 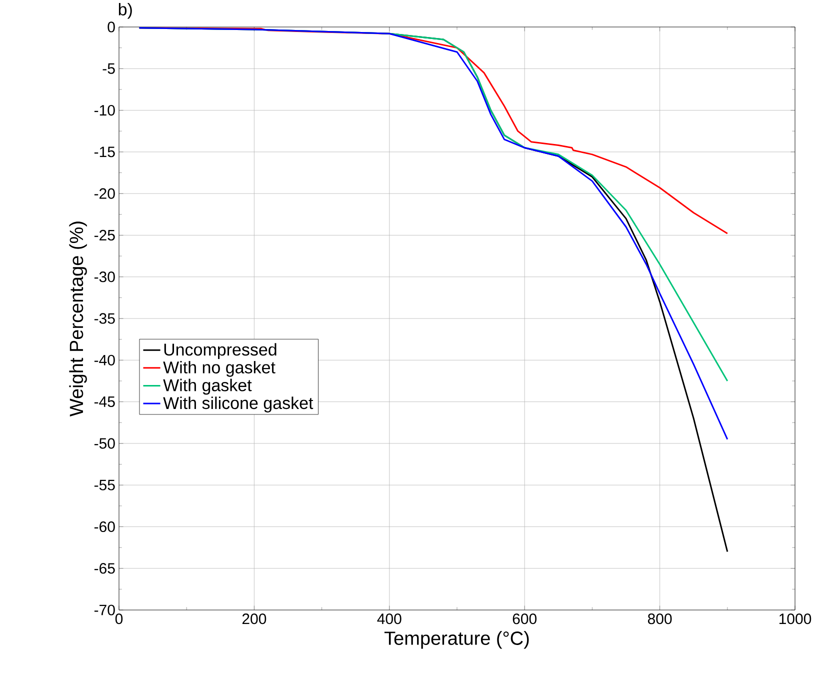 What do you see at coordinates (254, 619) in the screenshot?
I see `x-tick-label: 200` at bounding box center [254, 619].